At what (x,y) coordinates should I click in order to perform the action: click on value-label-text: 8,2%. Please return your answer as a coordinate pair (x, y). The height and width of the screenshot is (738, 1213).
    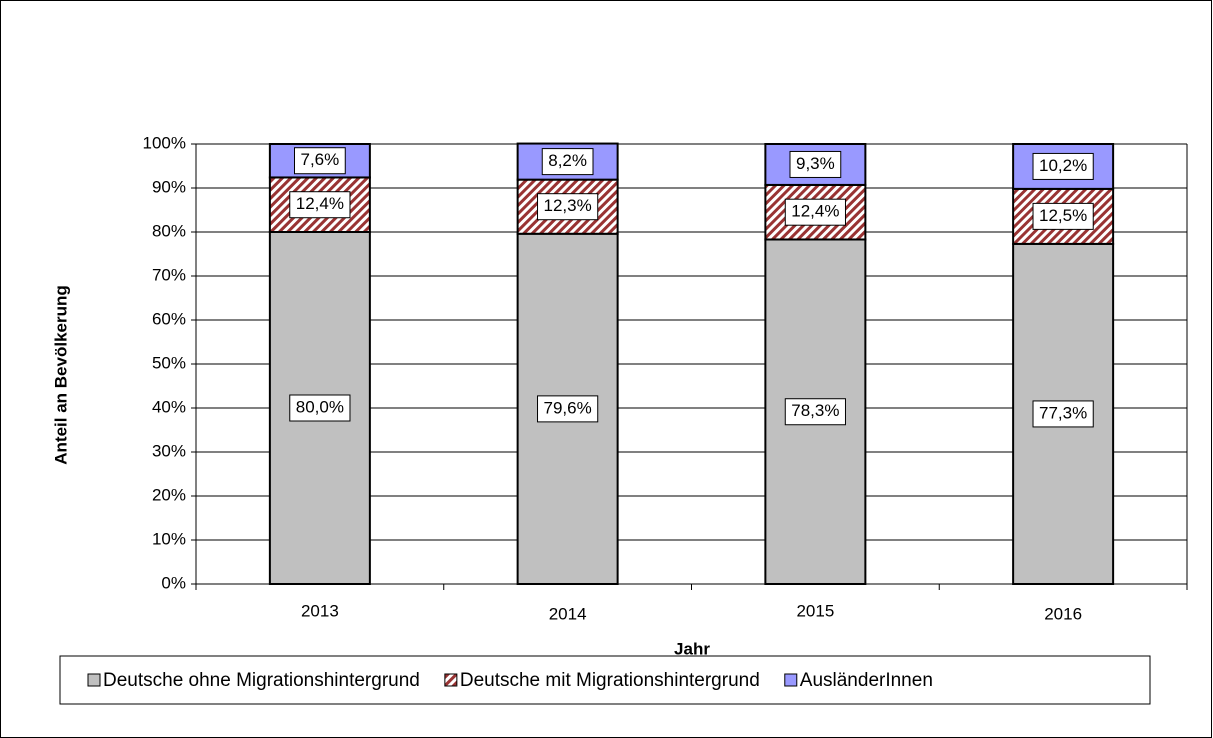
    Looking at the image, I should click on (567, 160).